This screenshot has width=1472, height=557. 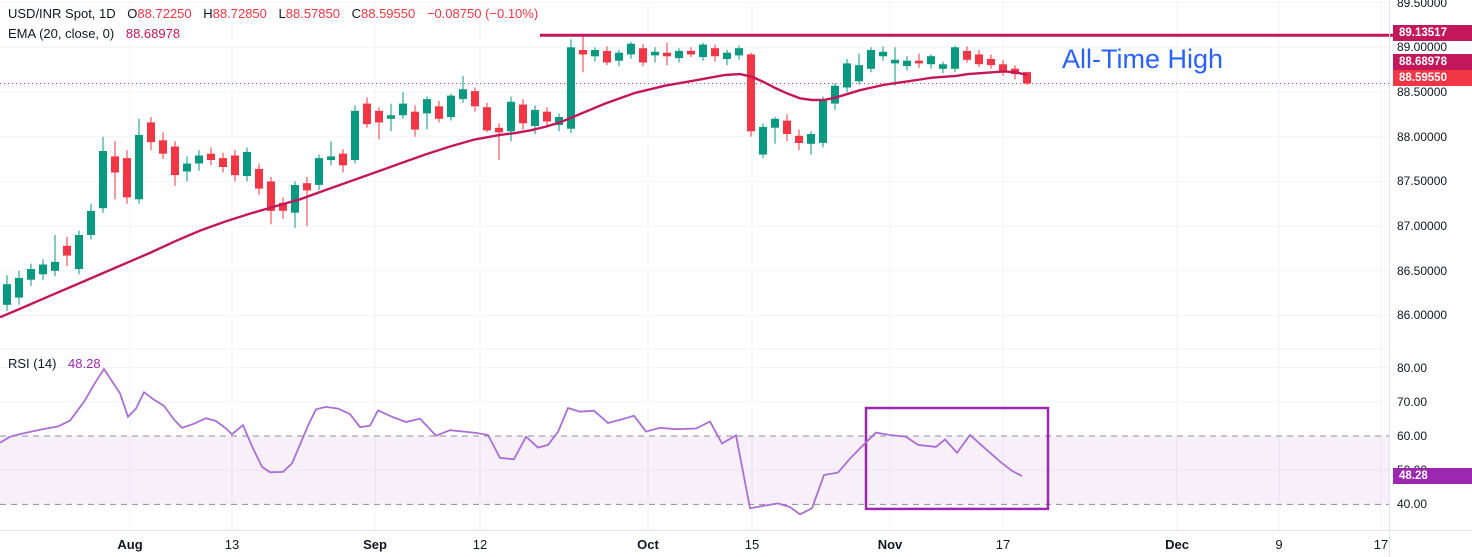 What do you see at coordinates (388, 13) in the screenshot?
I see `close-value: 88.59550` at bounding box center [388, 13].